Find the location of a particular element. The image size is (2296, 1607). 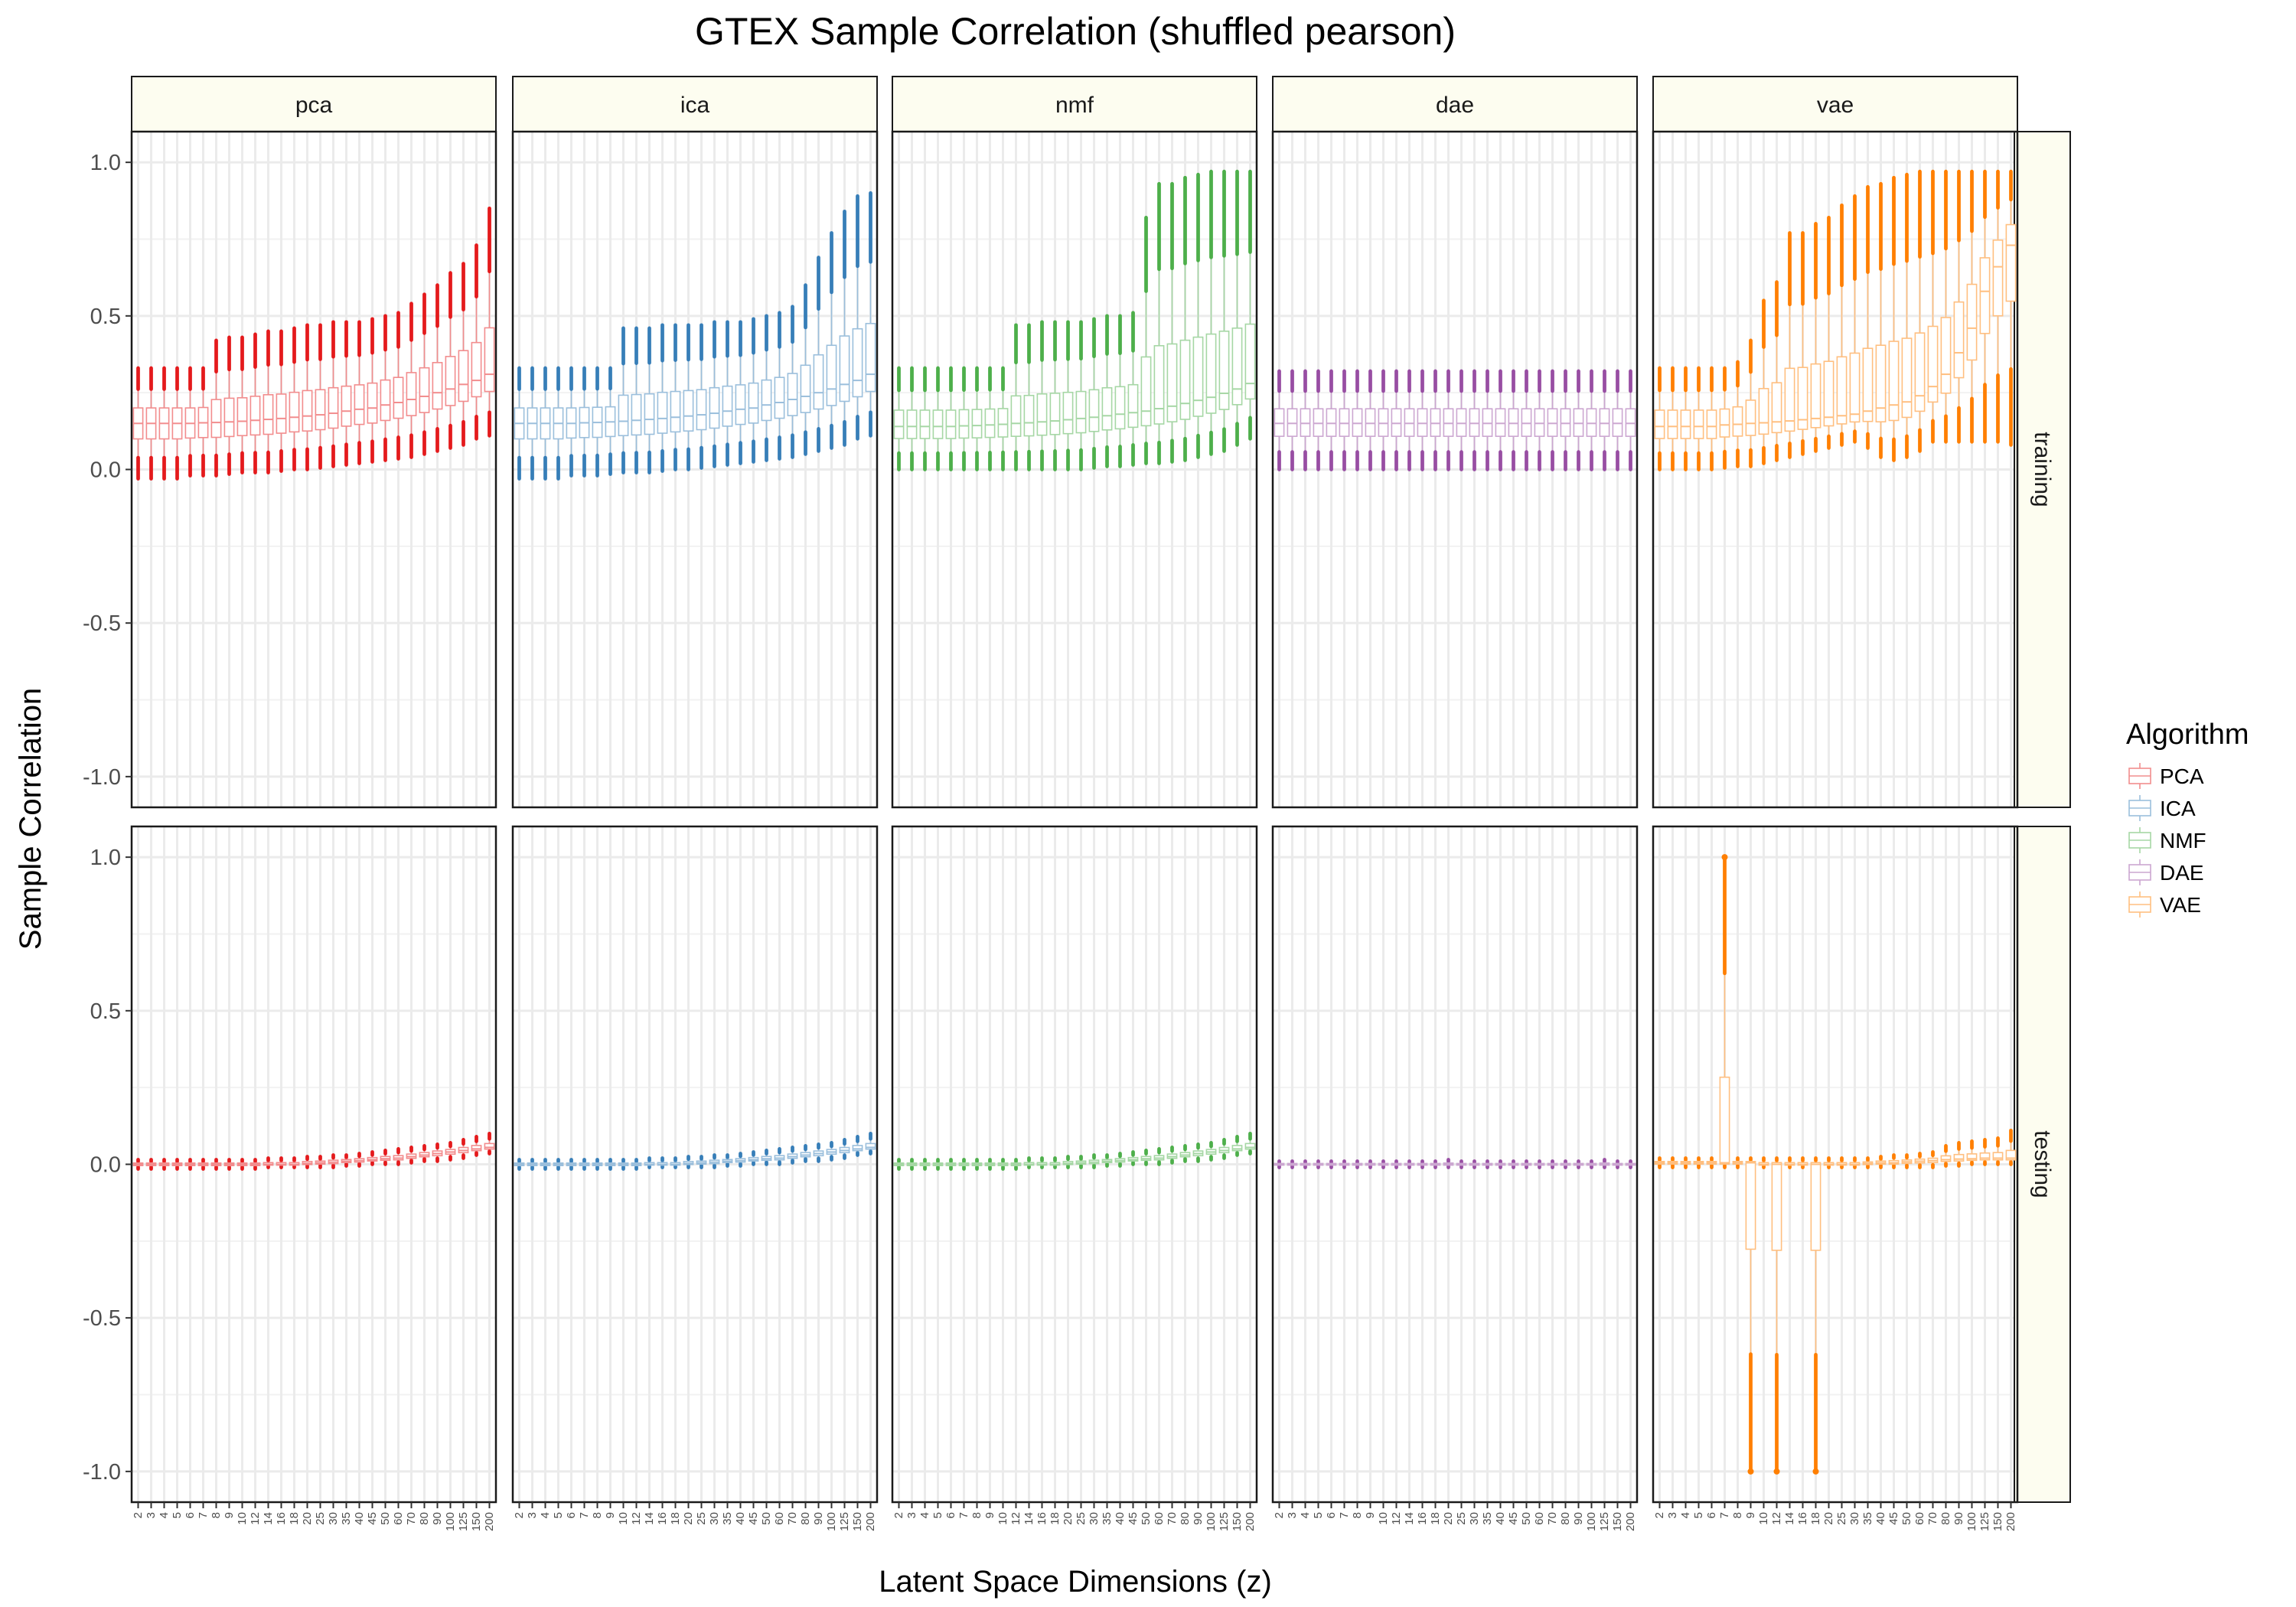

box-vae-training-z35 is located at coordinates (1868, 317).